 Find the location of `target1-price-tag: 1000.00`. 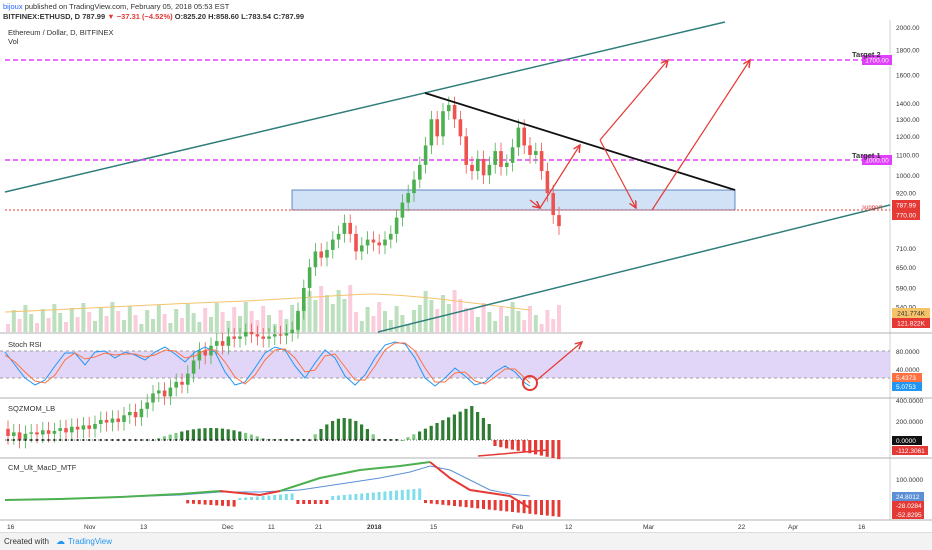

target1-price-tag: 1000.00 is located at coordinates (877, 161).